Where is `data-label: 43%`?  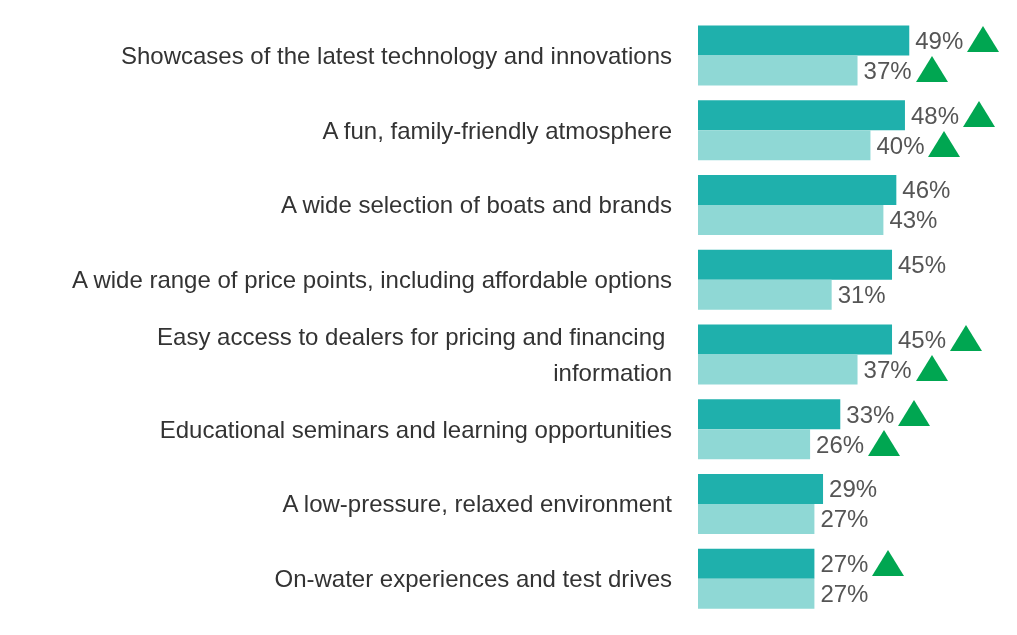
data-label: 43% is located at coordinates (913, 220).